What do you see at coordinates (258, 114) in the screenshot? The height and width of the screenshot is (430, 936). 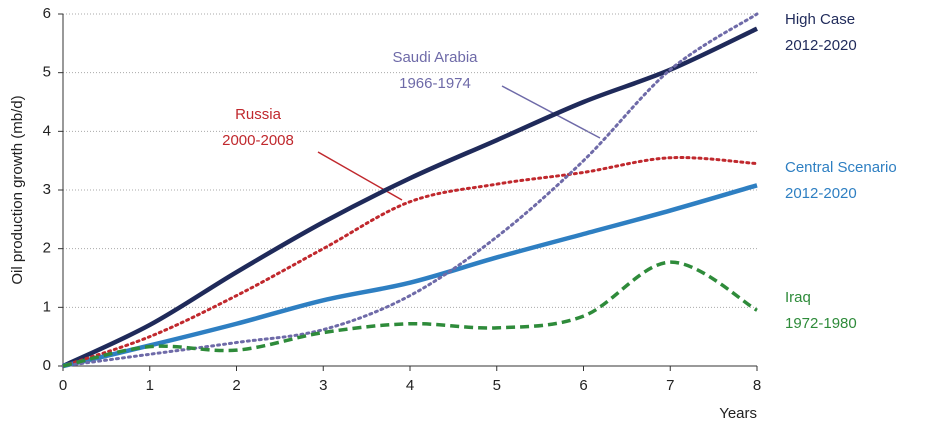 I see `series-label: Russia` at bounding box center [258, 114].